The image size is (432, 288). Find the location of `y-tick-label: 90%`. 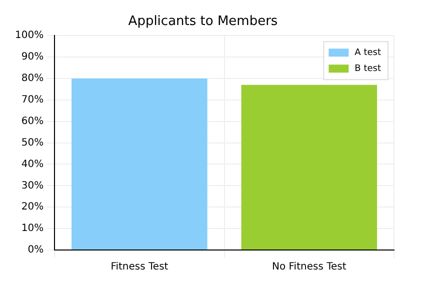

y-tick-label: 90% is located at coordinates (32, 57).